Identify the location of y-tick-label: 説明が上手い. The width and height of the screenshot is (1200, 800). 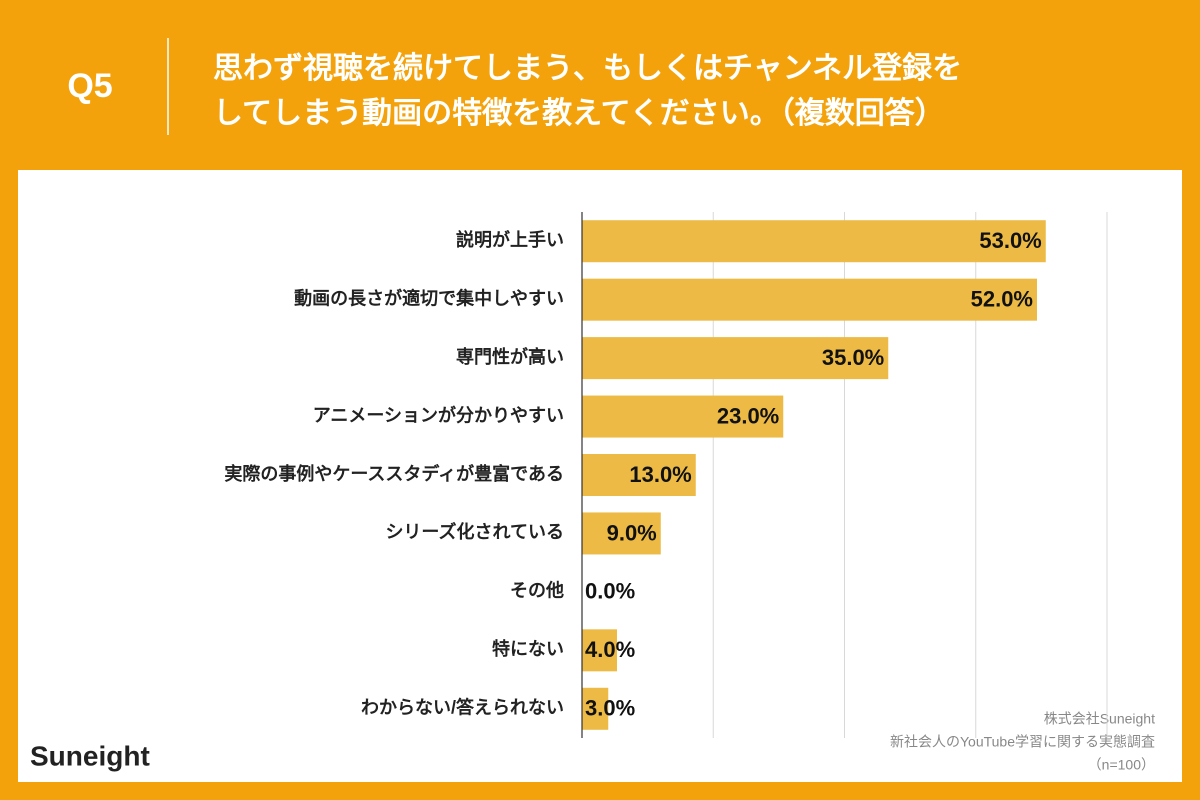
(510, 239).